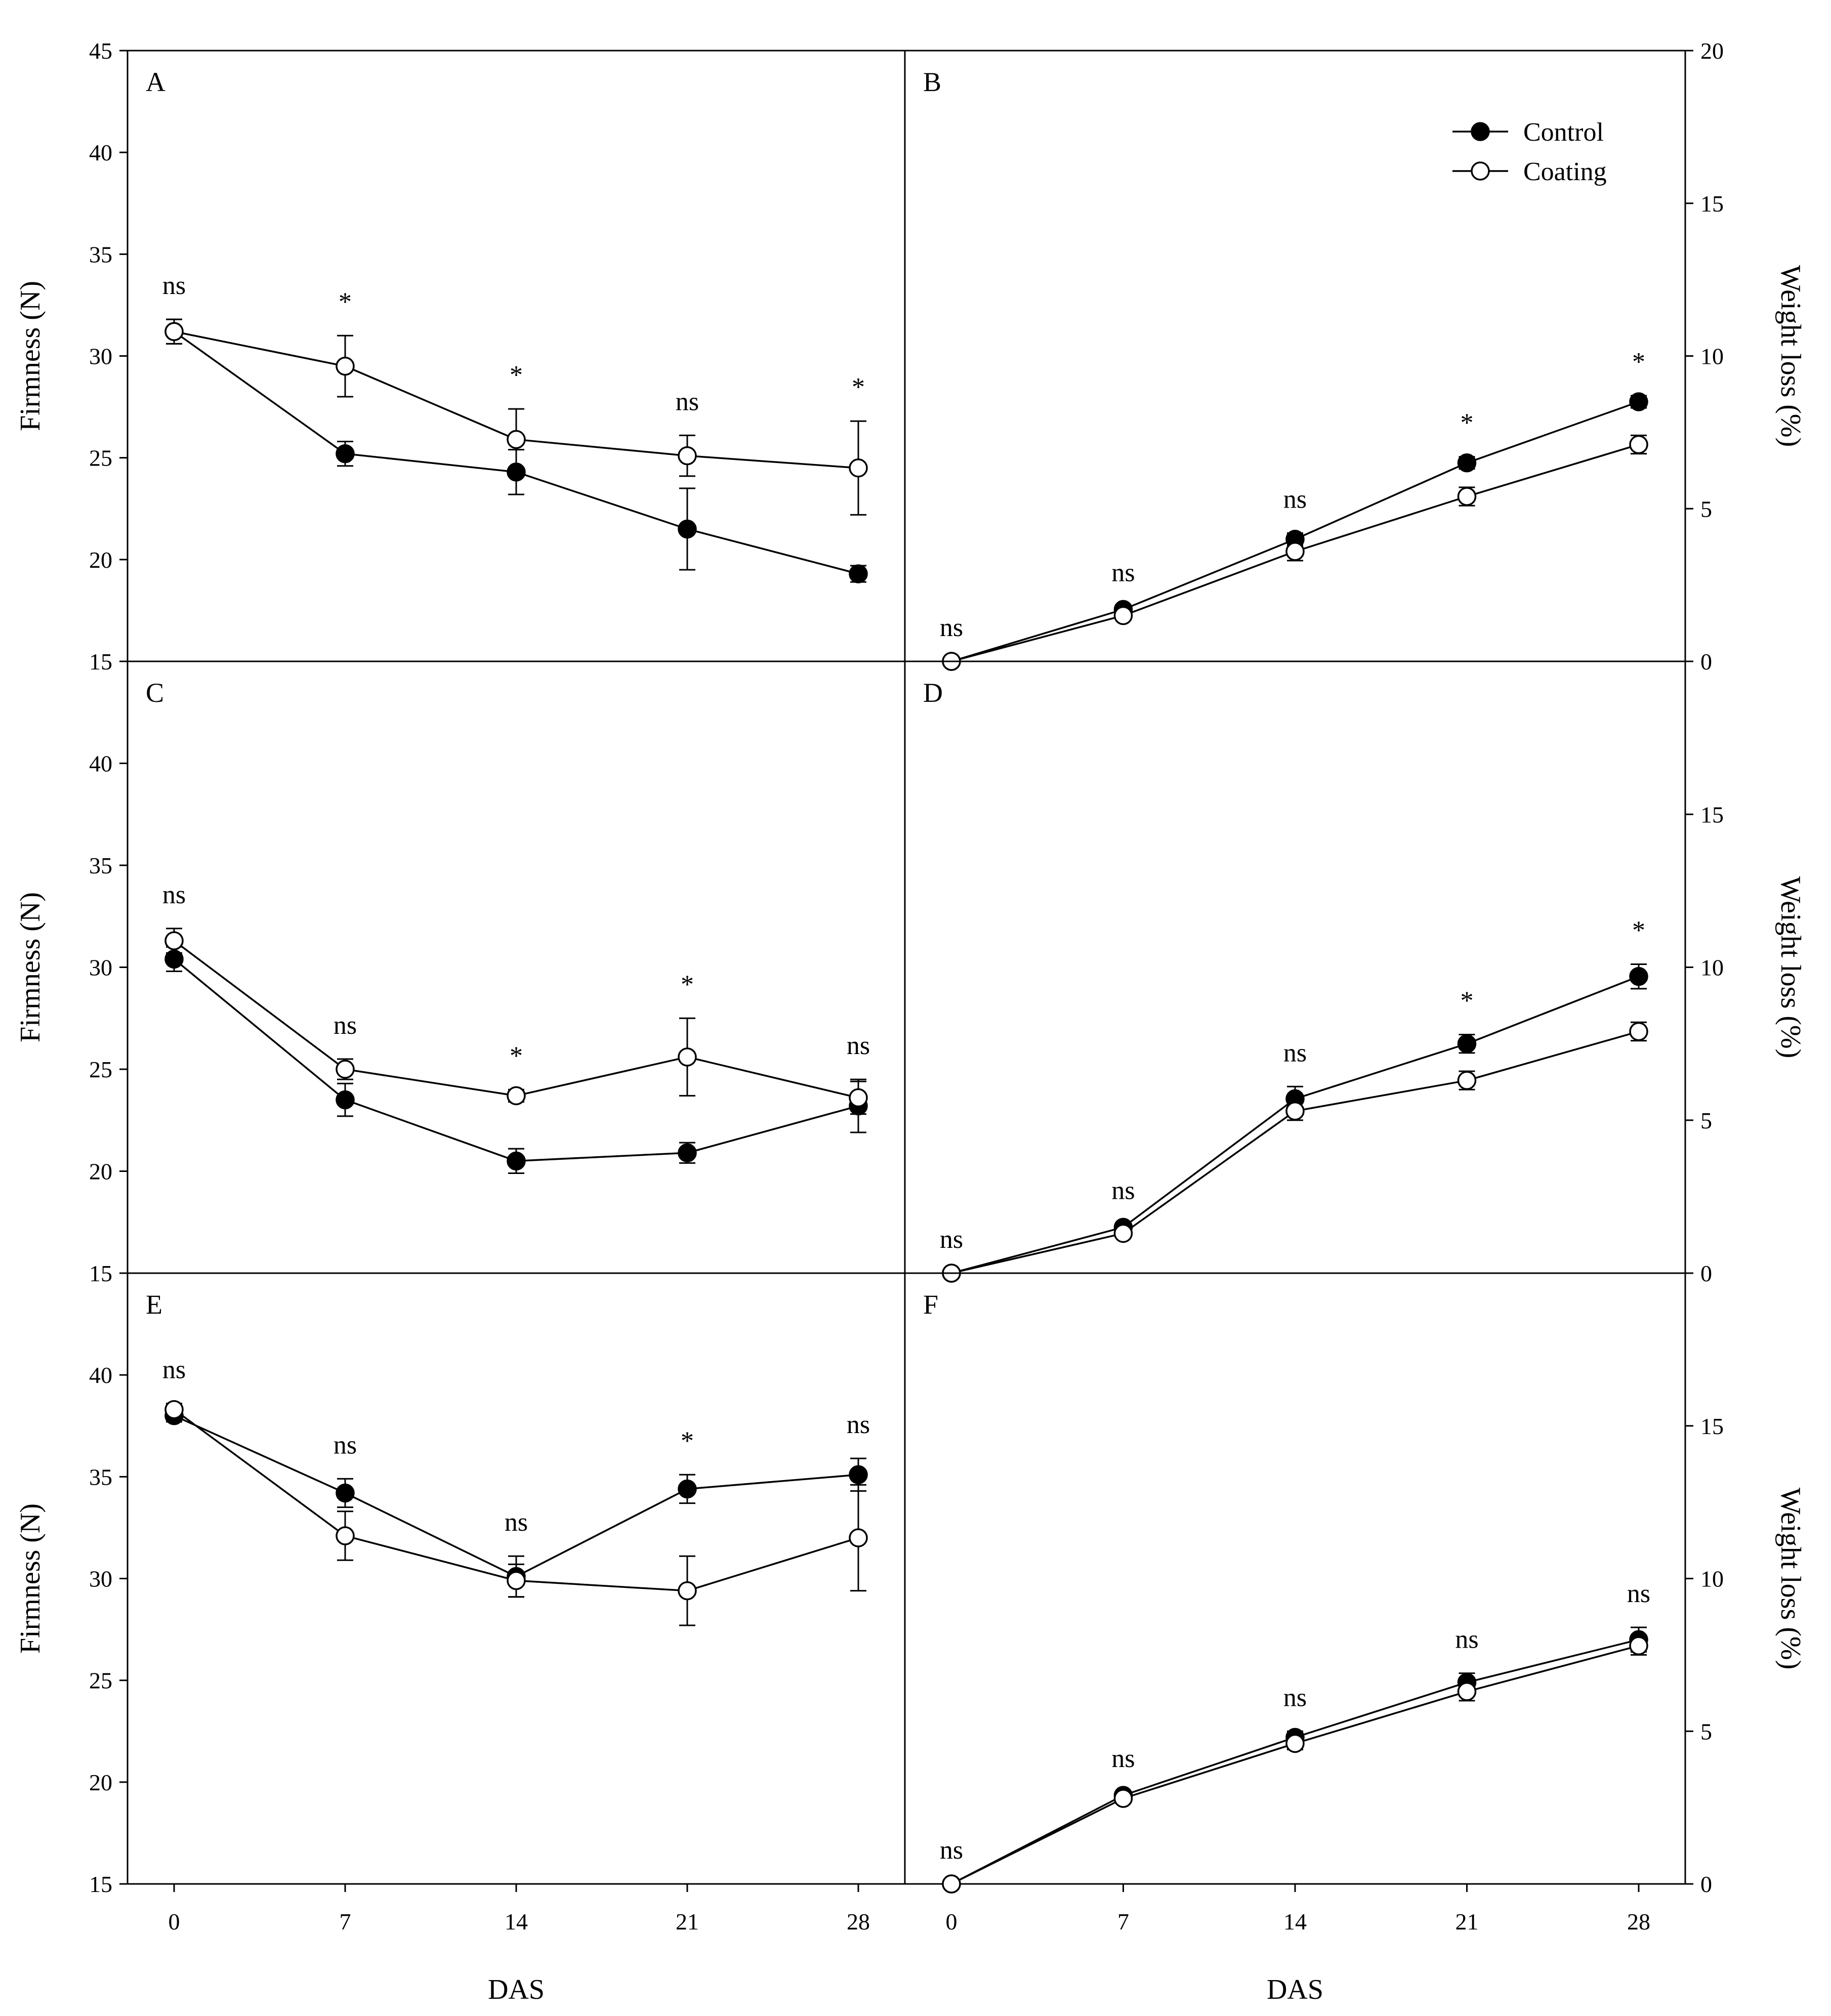 The height and width of the screenshot is (2016, 1831). Describe the element at coordinates (932, 82) in the screenshot. I see `panel-letter: B` at that location.